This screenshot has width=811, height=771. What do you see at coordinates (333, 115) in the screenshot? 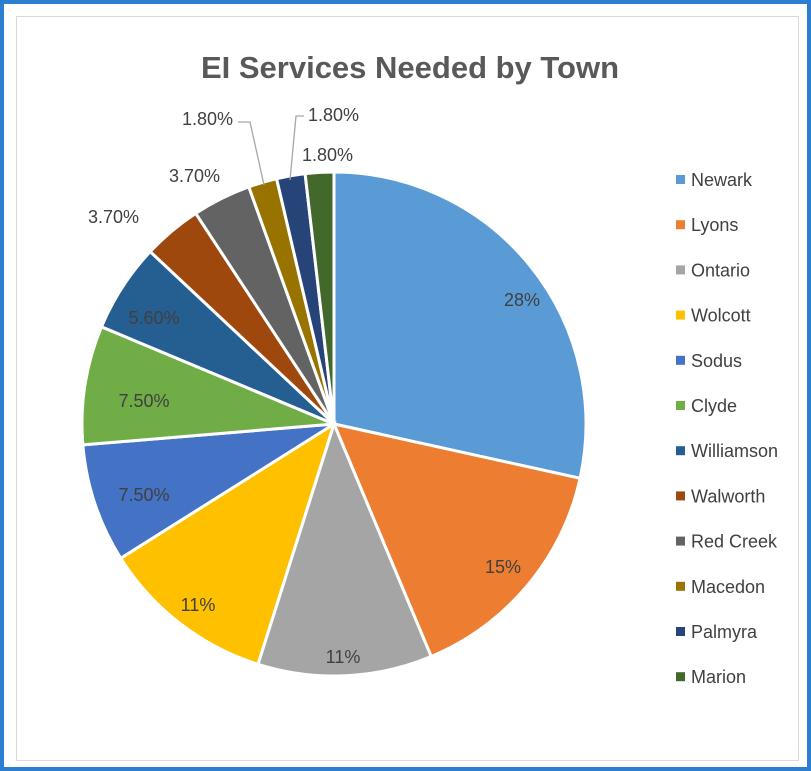
I see `data-label-palmyra: 1.80%` at bounding box center [333, 115].